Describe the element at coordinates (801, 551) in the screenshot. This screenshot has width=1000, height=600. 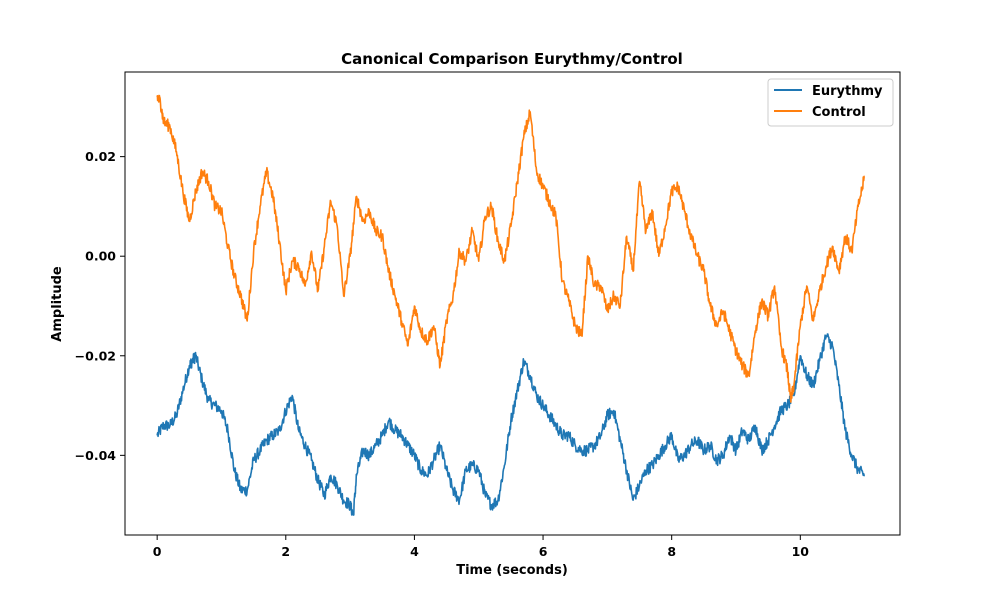
I see `x-tick-label: 10` at that location.